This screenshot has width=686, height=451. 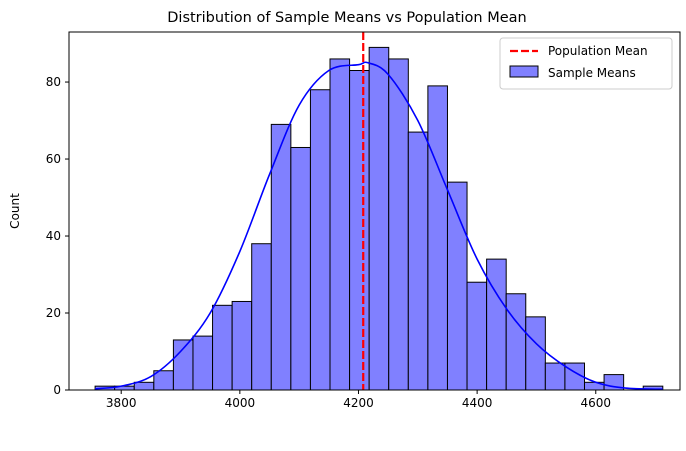 What do you see at coordinates (358, 403) in the screenshot?
I see `x-tick-label: 4200` at bounding box center [358, 403].